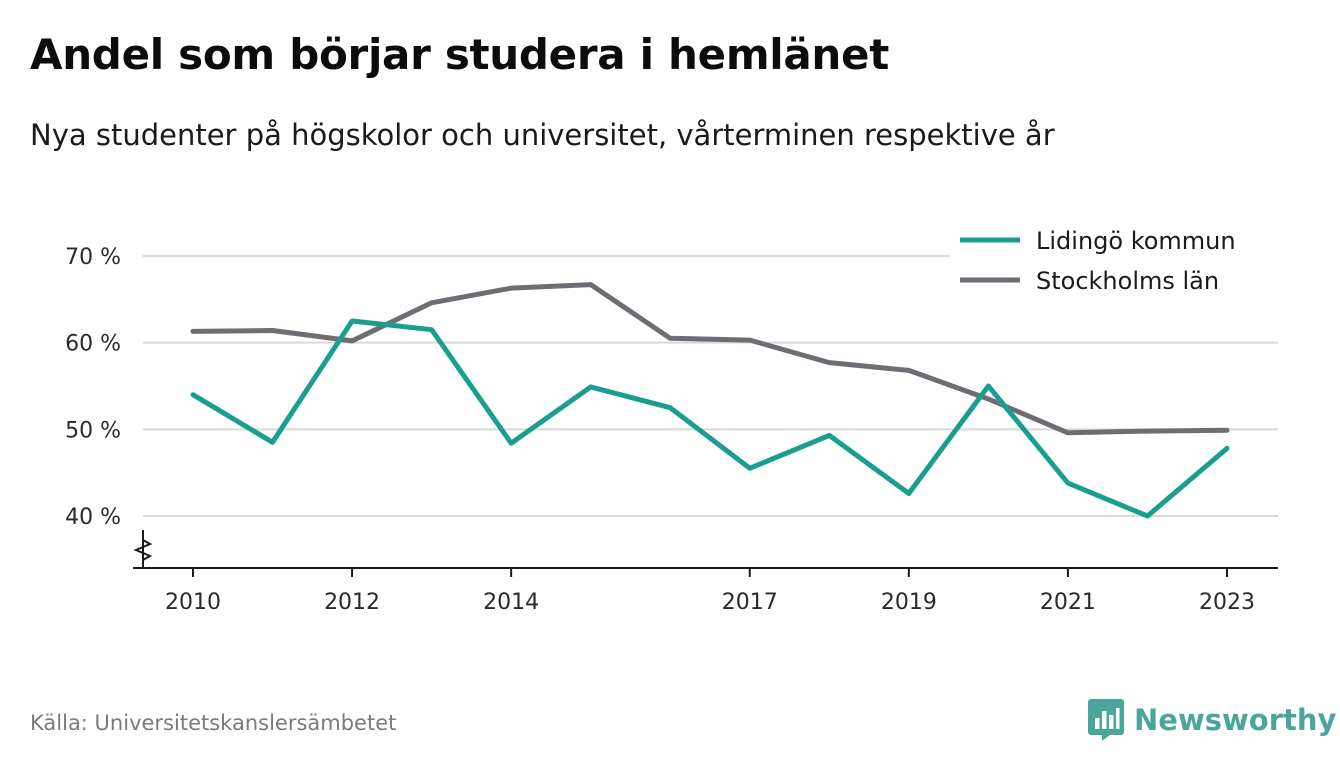 The width and height of the screenshot is (1340, 771). I want to click on legend-label: Lidingö kommun, so click(1136, 241).